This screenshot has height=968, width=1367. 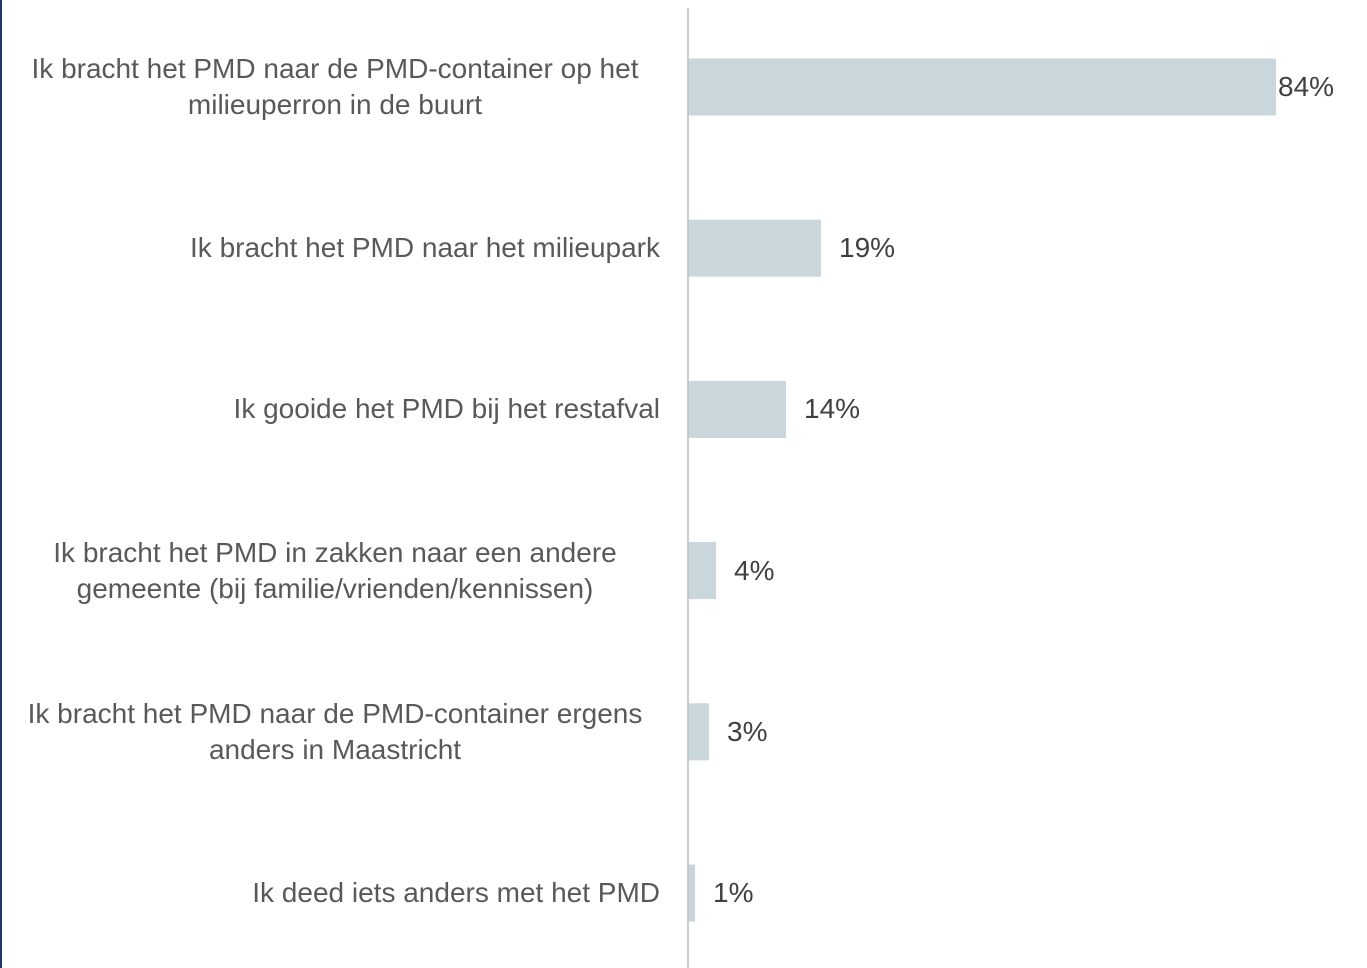 I want to click on category: Ik deed iets anders met het PMD, so click(x=330, y=893).